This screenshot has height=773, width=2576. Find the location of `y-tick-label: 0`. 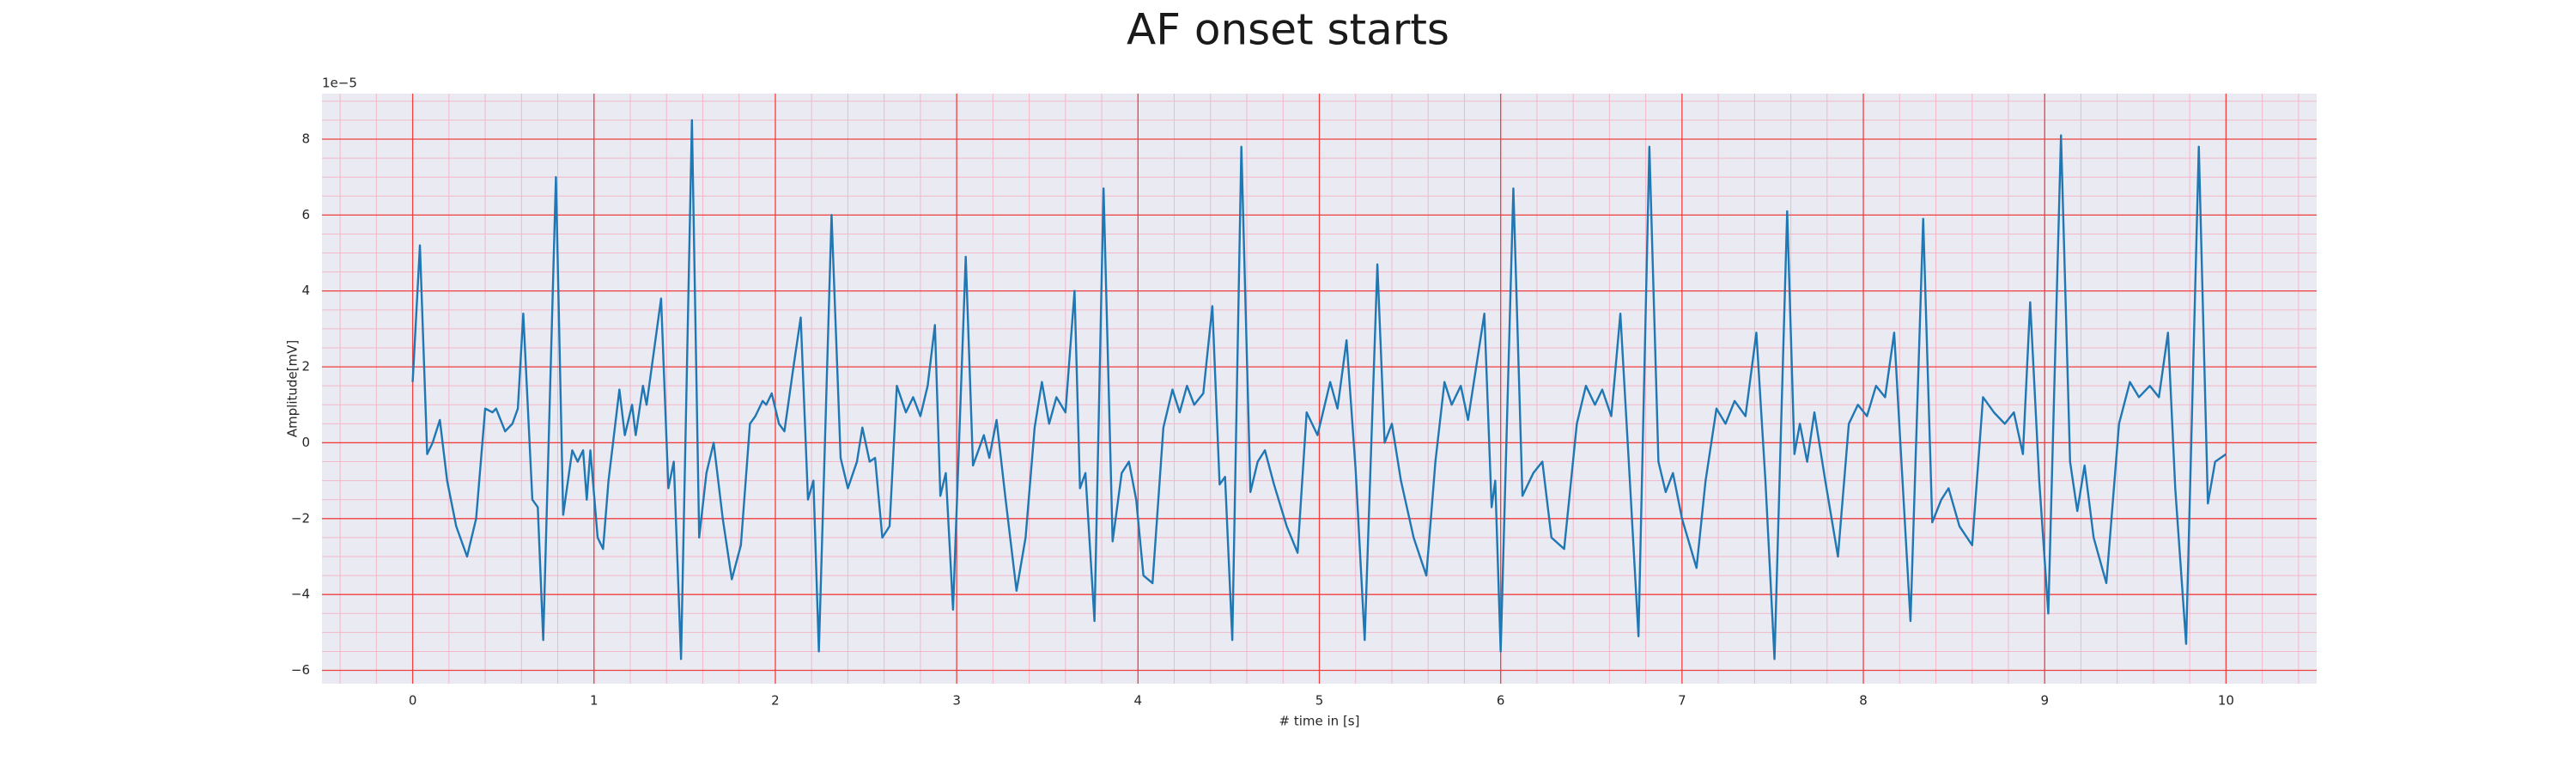

y-tick-label: 0 is located at coordinates (305, 442).